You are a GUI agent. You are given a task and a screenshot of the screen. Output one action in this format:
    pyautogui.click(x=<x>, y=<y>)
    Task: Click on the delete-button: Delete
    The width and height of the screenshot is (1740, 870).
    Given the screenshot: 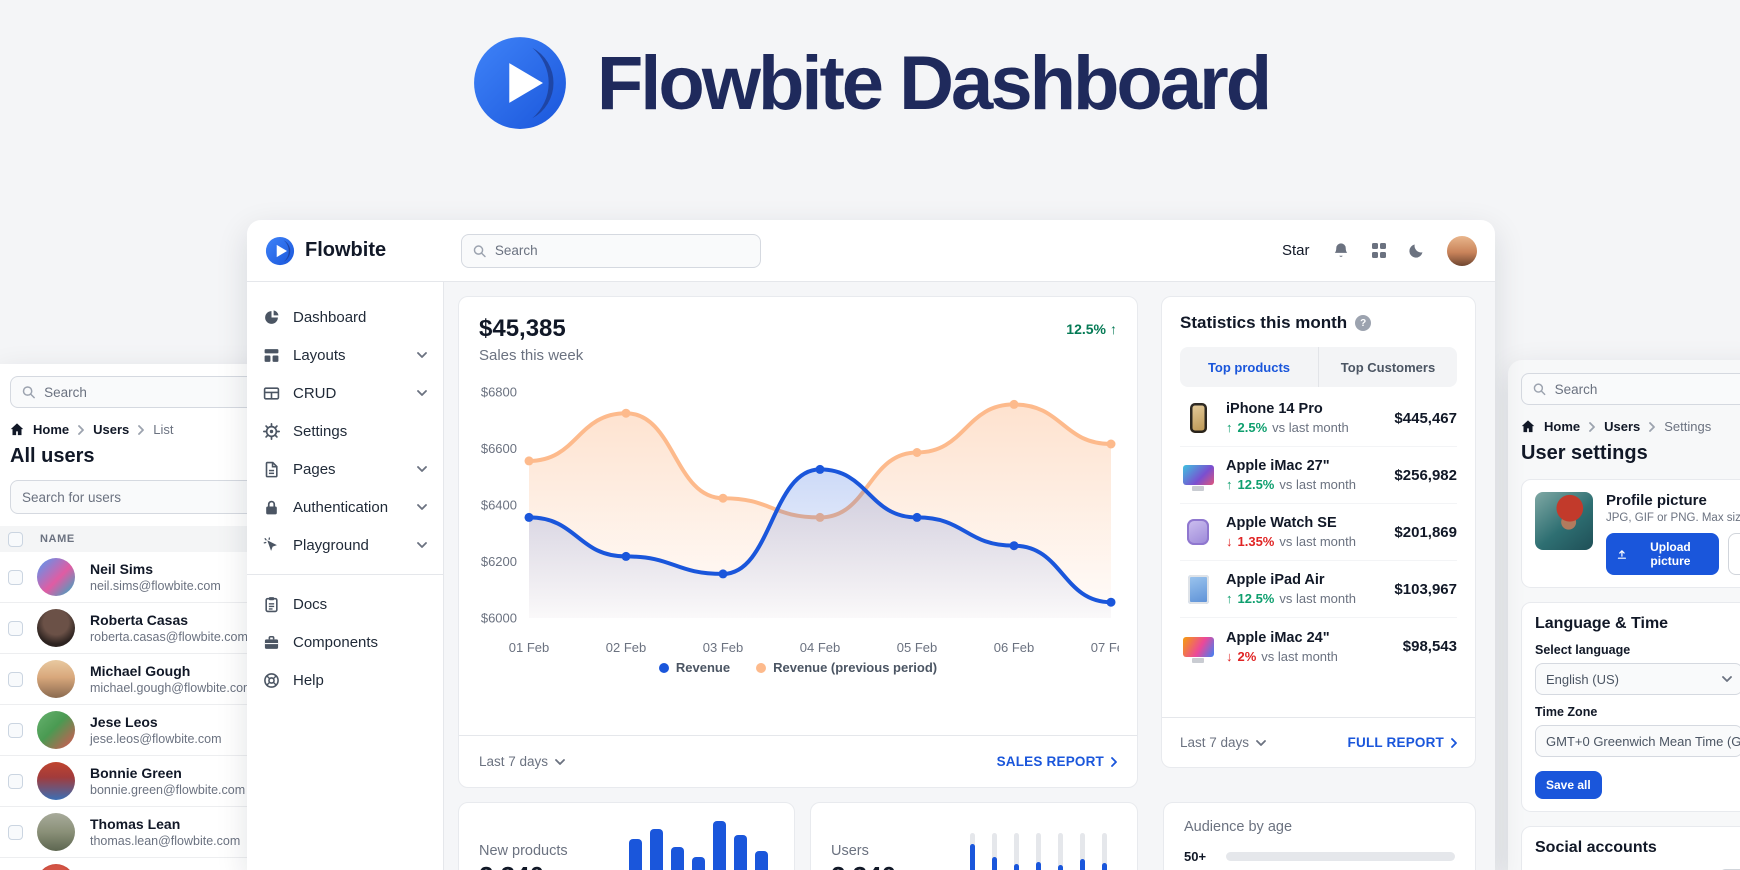 What is the action you would take?
    pyautogui.click(x=1734, y=554)
    